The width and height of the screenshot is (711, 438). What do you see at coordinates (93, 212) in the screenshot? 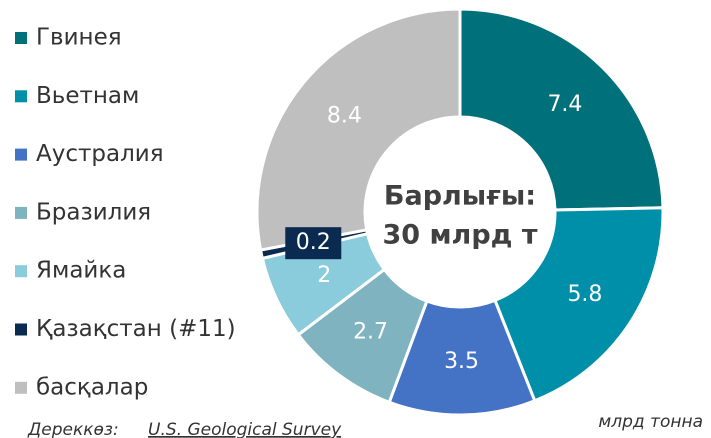
I see `legend-label: Бразилия` at bounding box center [93, 212].